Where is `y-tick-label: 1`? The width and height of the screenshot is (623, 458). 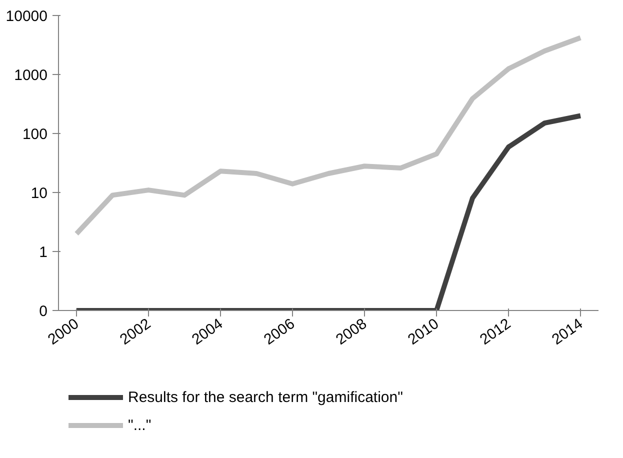 y-tick-label: 1 is located at coordinates (43, 252).